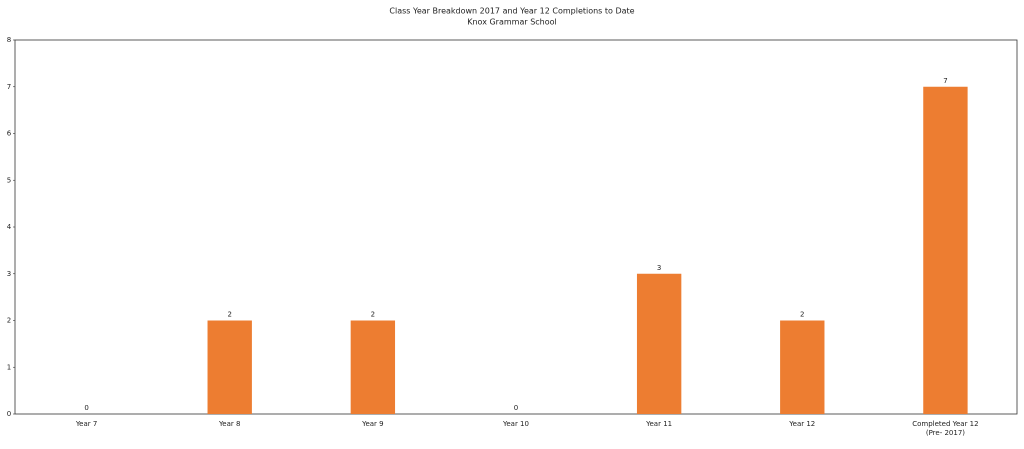 Image resolution: width=1024 pixels, height=449 pixels. Describe the element at coordinates (229, 424) in the screenshot. I see `x-tick-label: Year 8` at that location.